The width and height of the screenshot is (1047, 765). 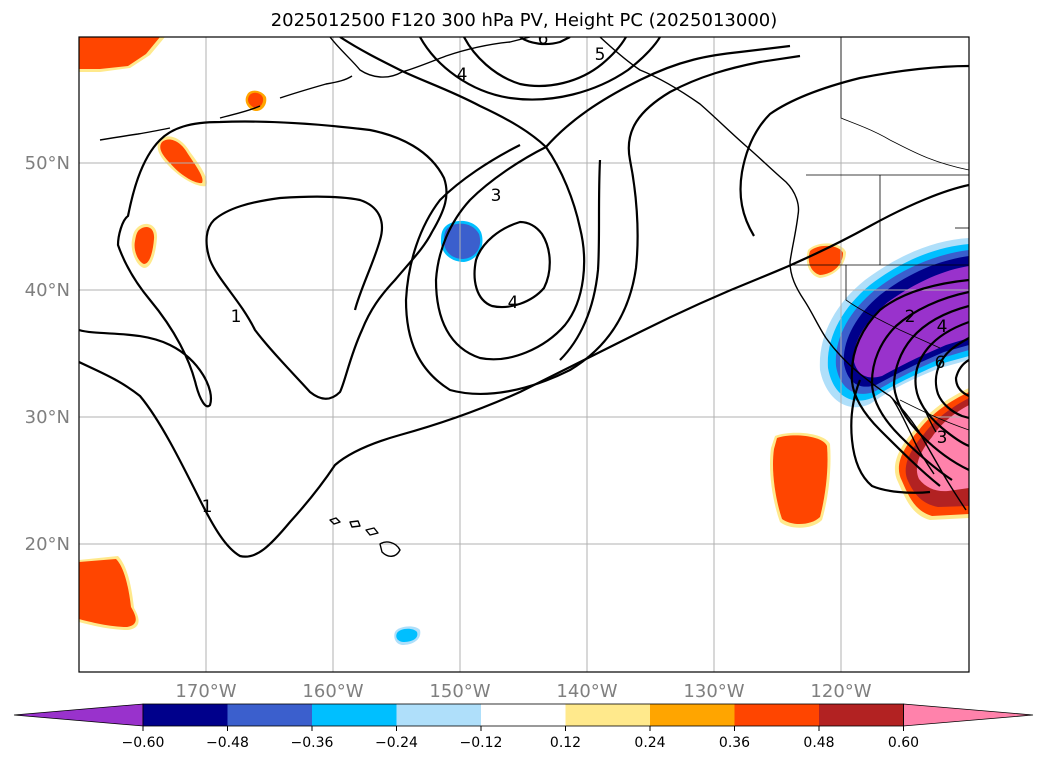 What do you see at coordinates (586, 691) in the screenshot?
I see `lon-label: 140°W` at bounding box center [586, 691].